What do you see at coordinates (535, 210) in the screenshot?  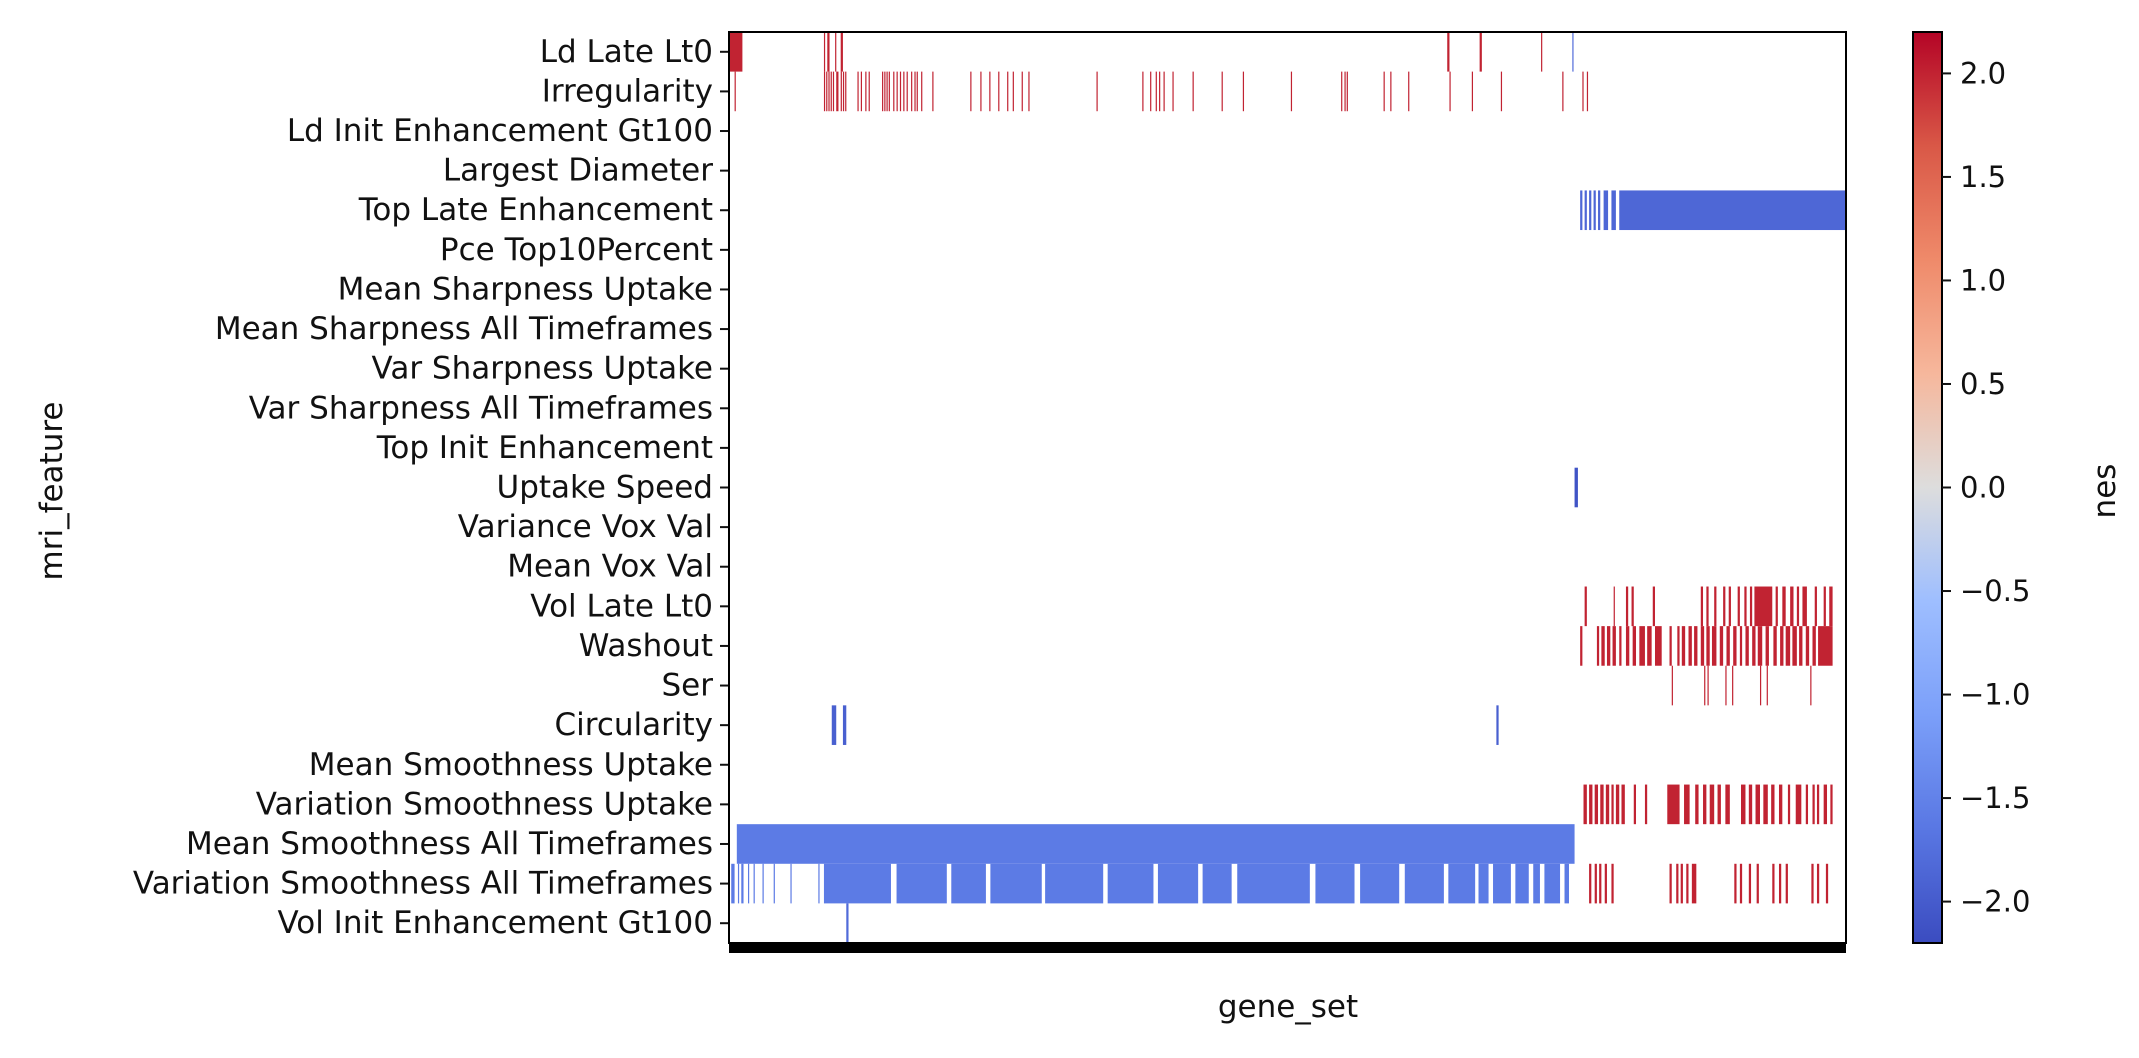 I see `row-label: Top Late Enhancement` at bounding box center [535, 210].